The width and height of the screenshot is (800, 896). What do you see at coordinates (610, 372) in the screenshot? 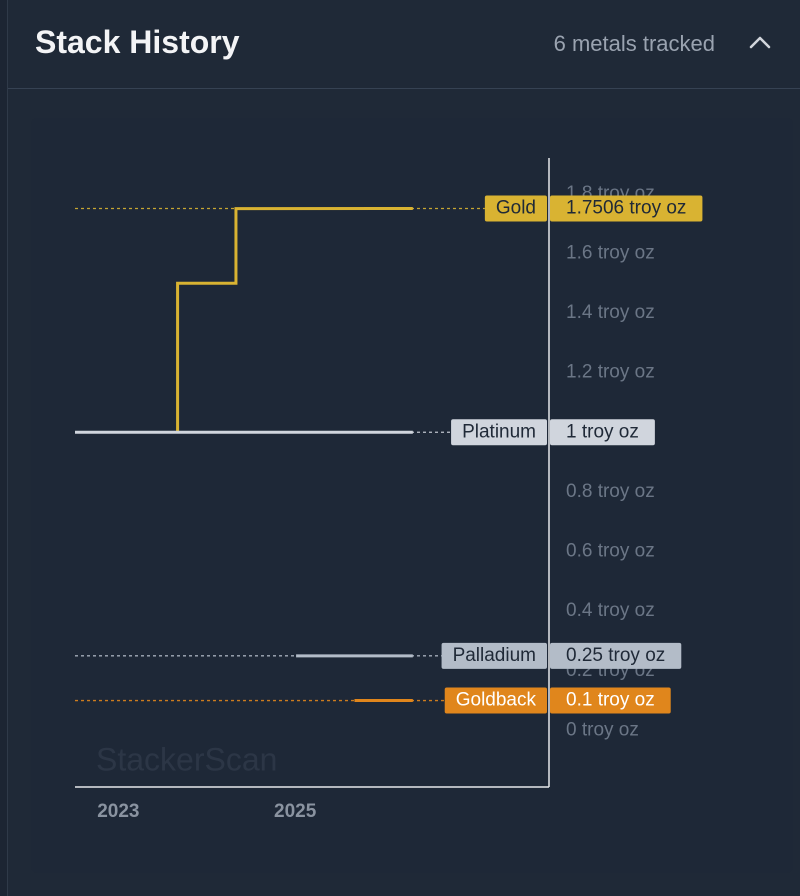
I see `y-tick-label: 1.2 troy oz` at bounding box center [610, 372].